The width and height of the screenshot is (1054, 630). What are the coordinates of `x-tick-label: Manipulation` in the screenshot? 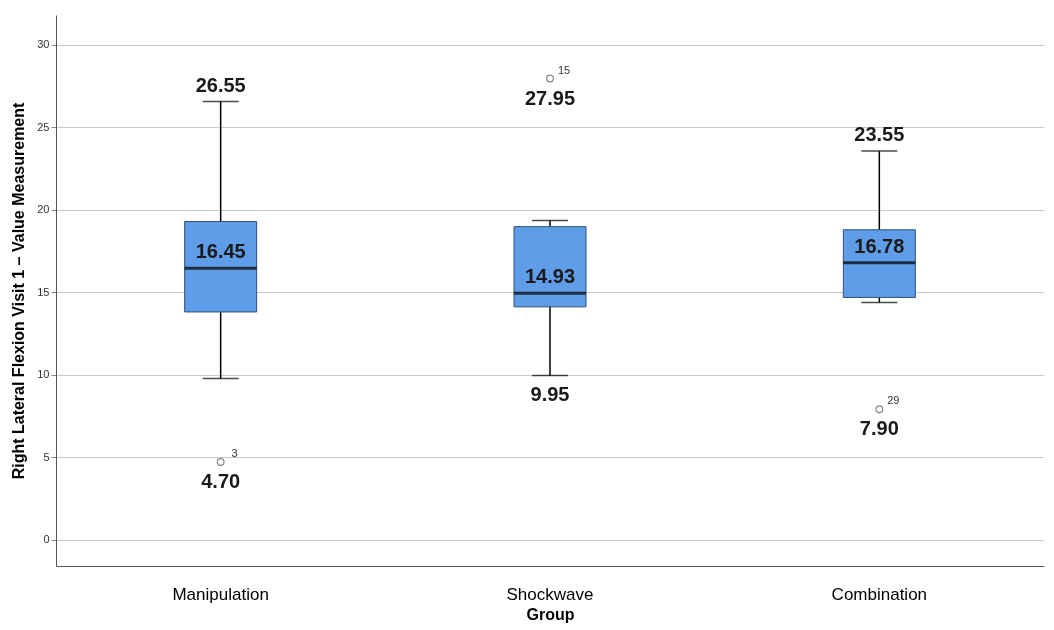 It's located at (220, 594).